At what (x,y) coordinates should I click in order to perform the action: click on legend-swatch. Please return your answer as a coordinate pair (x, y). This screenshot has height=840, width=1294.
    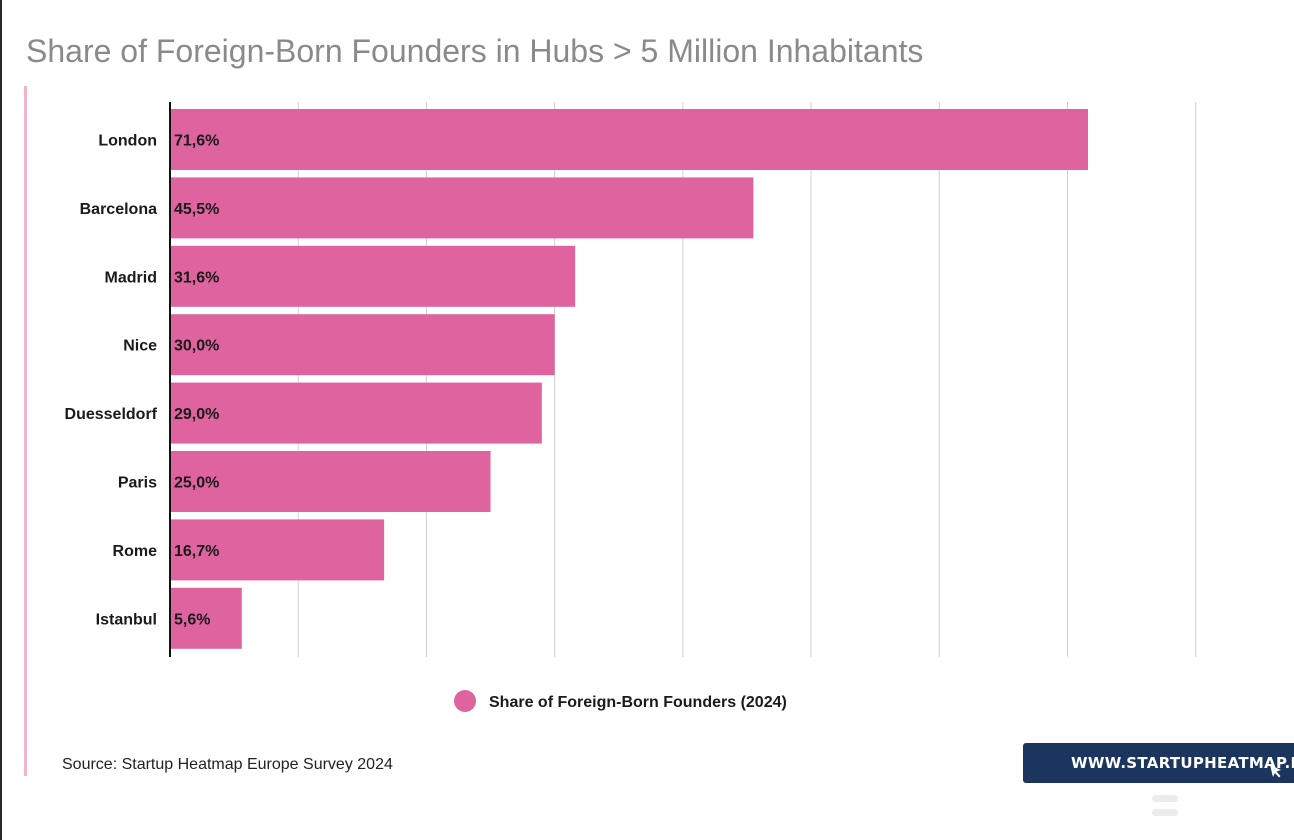
    Looking at the image, I should click on (465, 701).